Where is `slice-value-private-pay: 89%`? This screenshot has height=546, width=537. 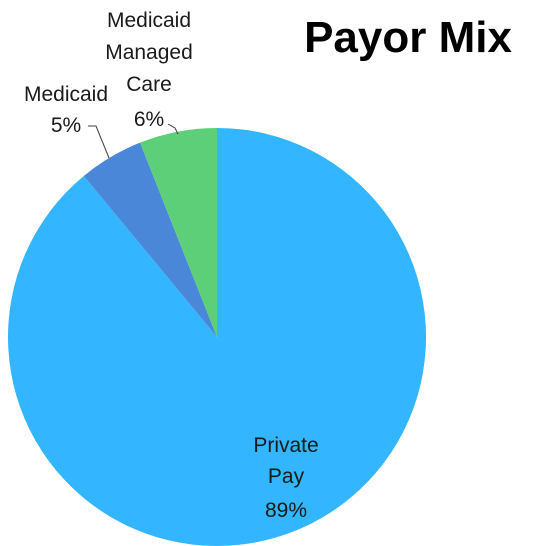
slice-value-private-pay: 89% is located at coordinates (286, 510).